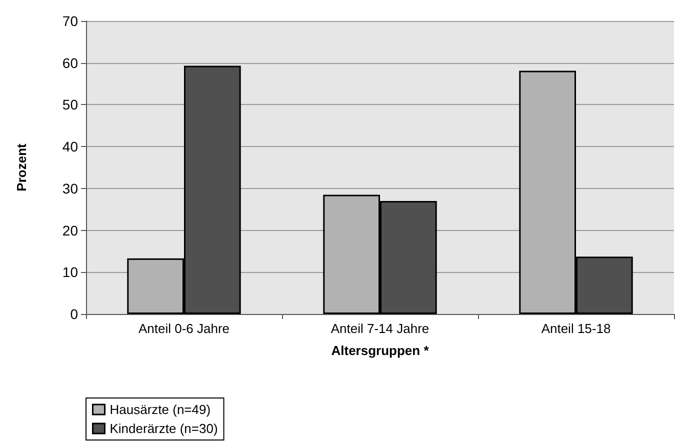  I want to click on x-tick-label: Anteil 0-6 Jahre, so click(184, 328).